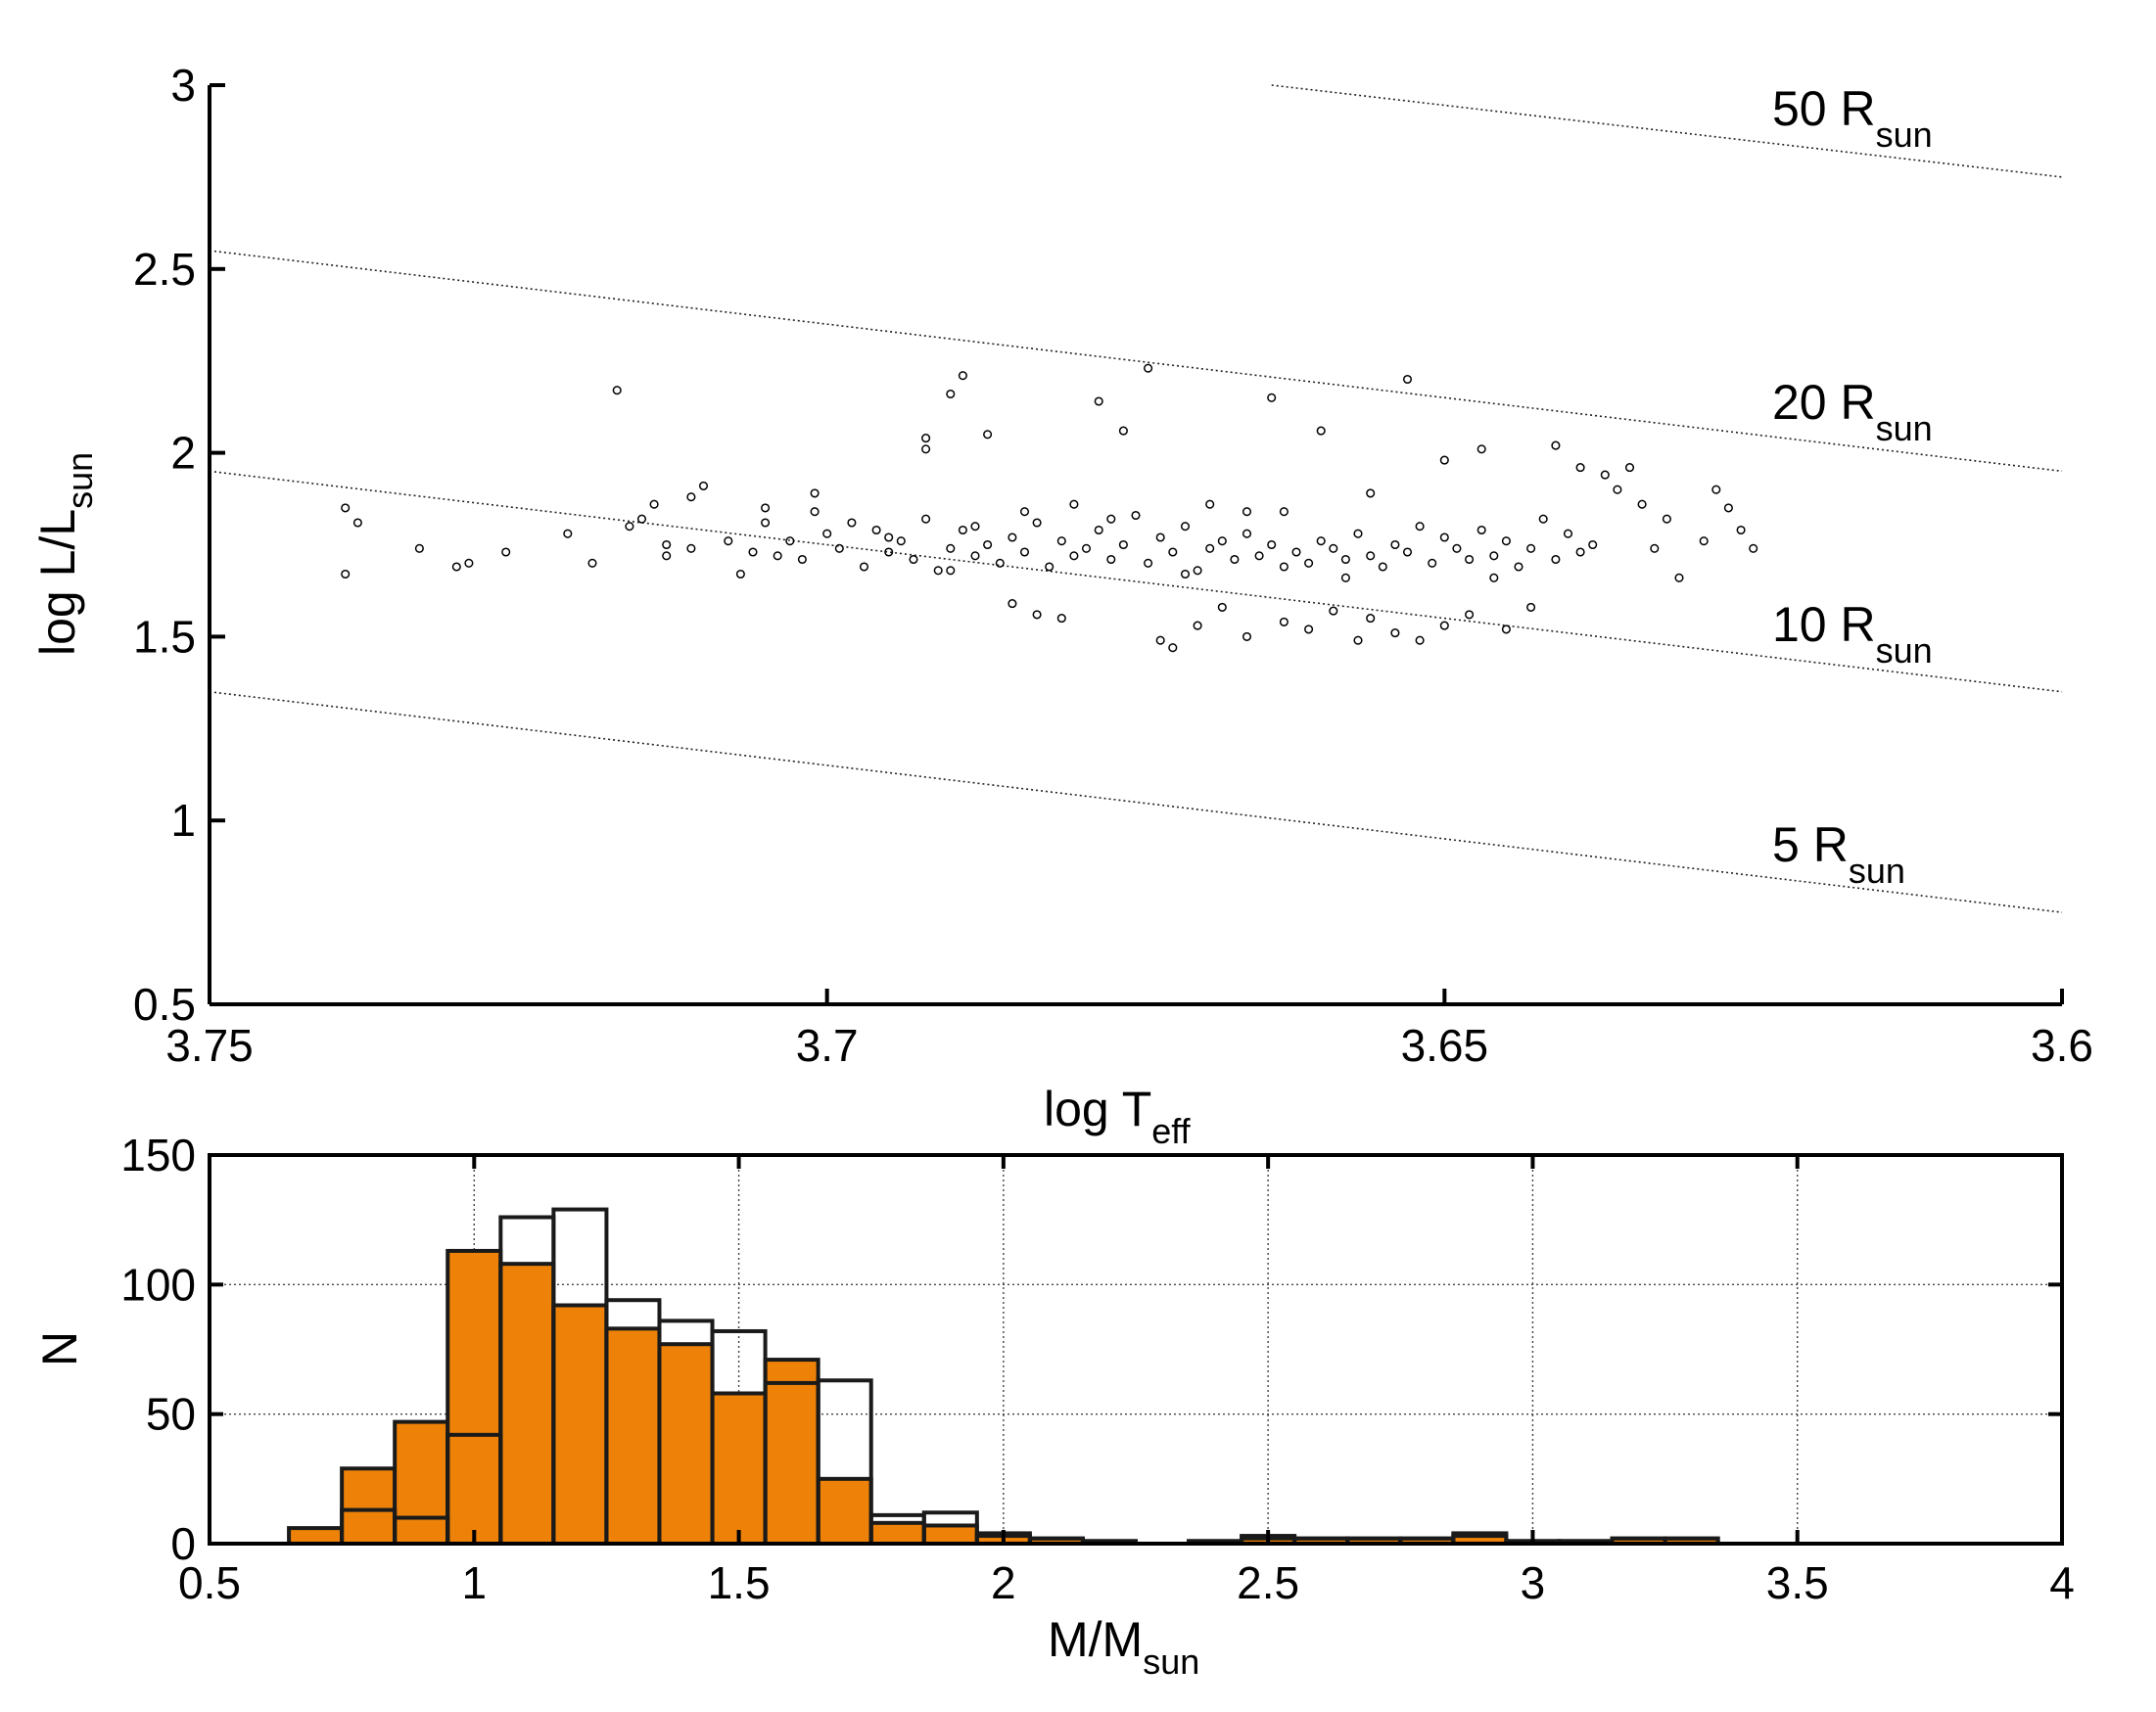 The height and width of the screenshot is (1712, 2156). What do you see at coordinates (474, 1582) in the screenshot?
I see `histogram-x-tick-label: 1` at bounding box center [474, 1582].